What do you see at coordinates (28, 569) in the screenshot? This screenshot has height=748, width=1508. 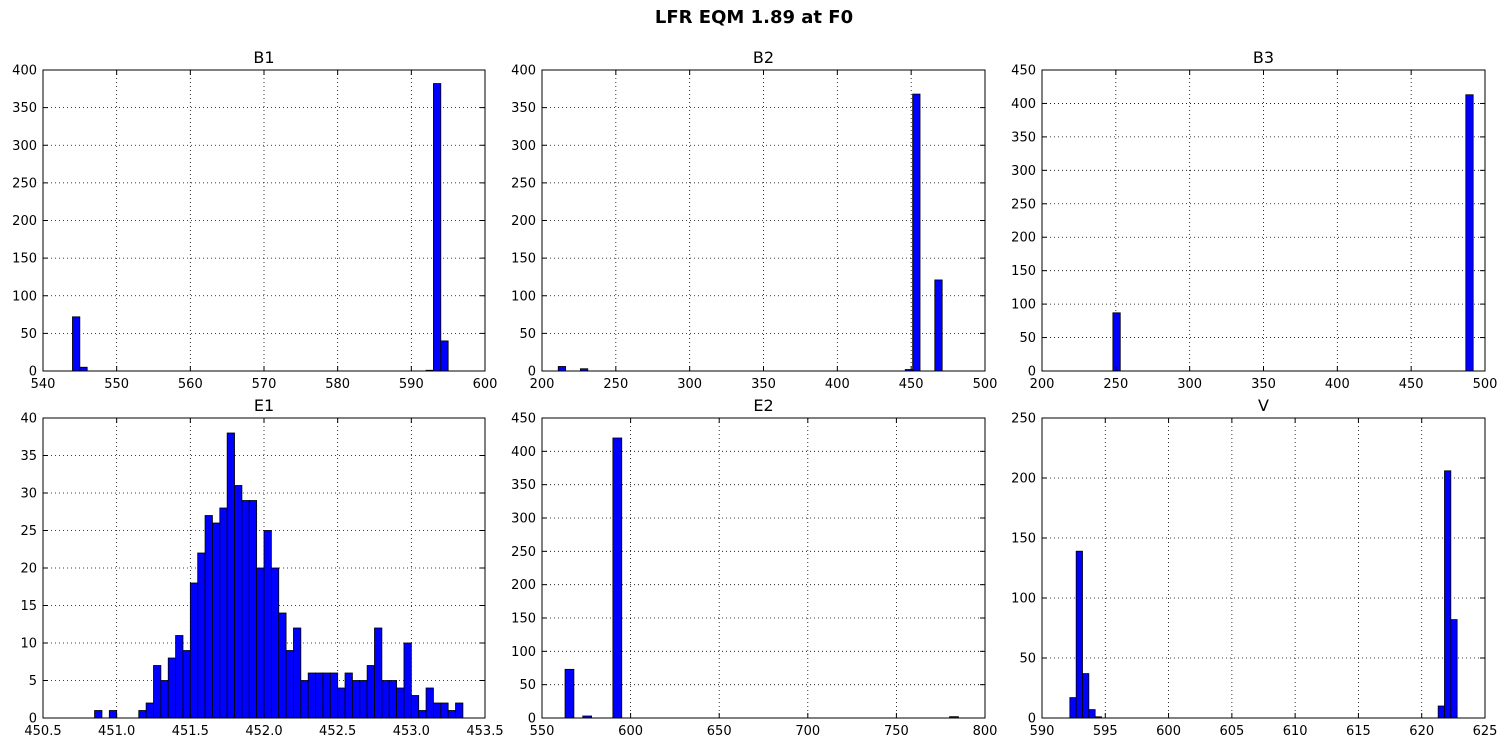 I see `y-tick-label: 20` at bounding box center [28, 569].